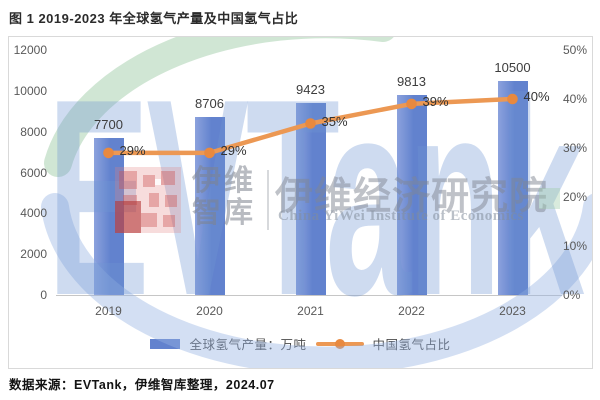 The height and width of the screenshot is (400, 600). What do you see at coordinates (411, 311) in the screenshot?
I see `x-axis-label: 2022` at bounding box center [411, 311].